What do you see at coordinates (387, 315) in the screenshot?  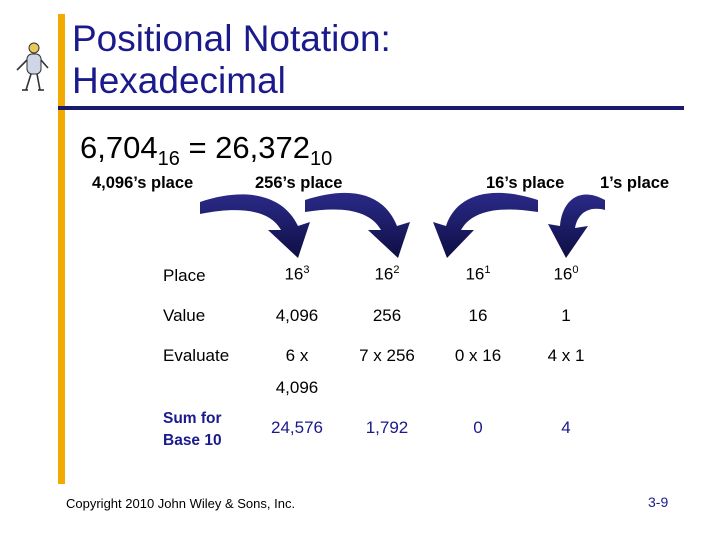 I see `value-cell: 256` at bounding box center [387, 315].